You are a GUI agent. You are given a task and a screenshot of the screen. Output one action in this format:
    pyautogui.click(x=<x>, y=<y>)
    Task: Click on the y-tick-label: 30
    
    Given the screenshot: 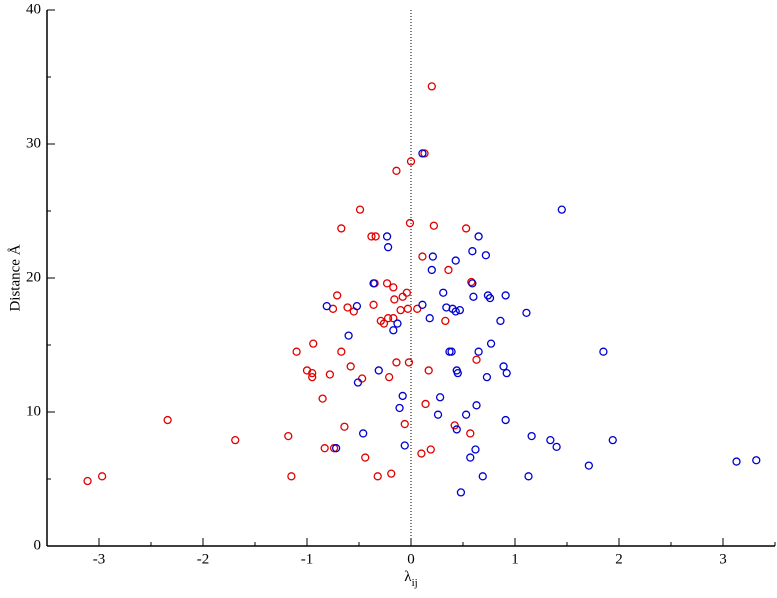 What is the action you would take?
    pyautogui.click(x=33, y=143)
    